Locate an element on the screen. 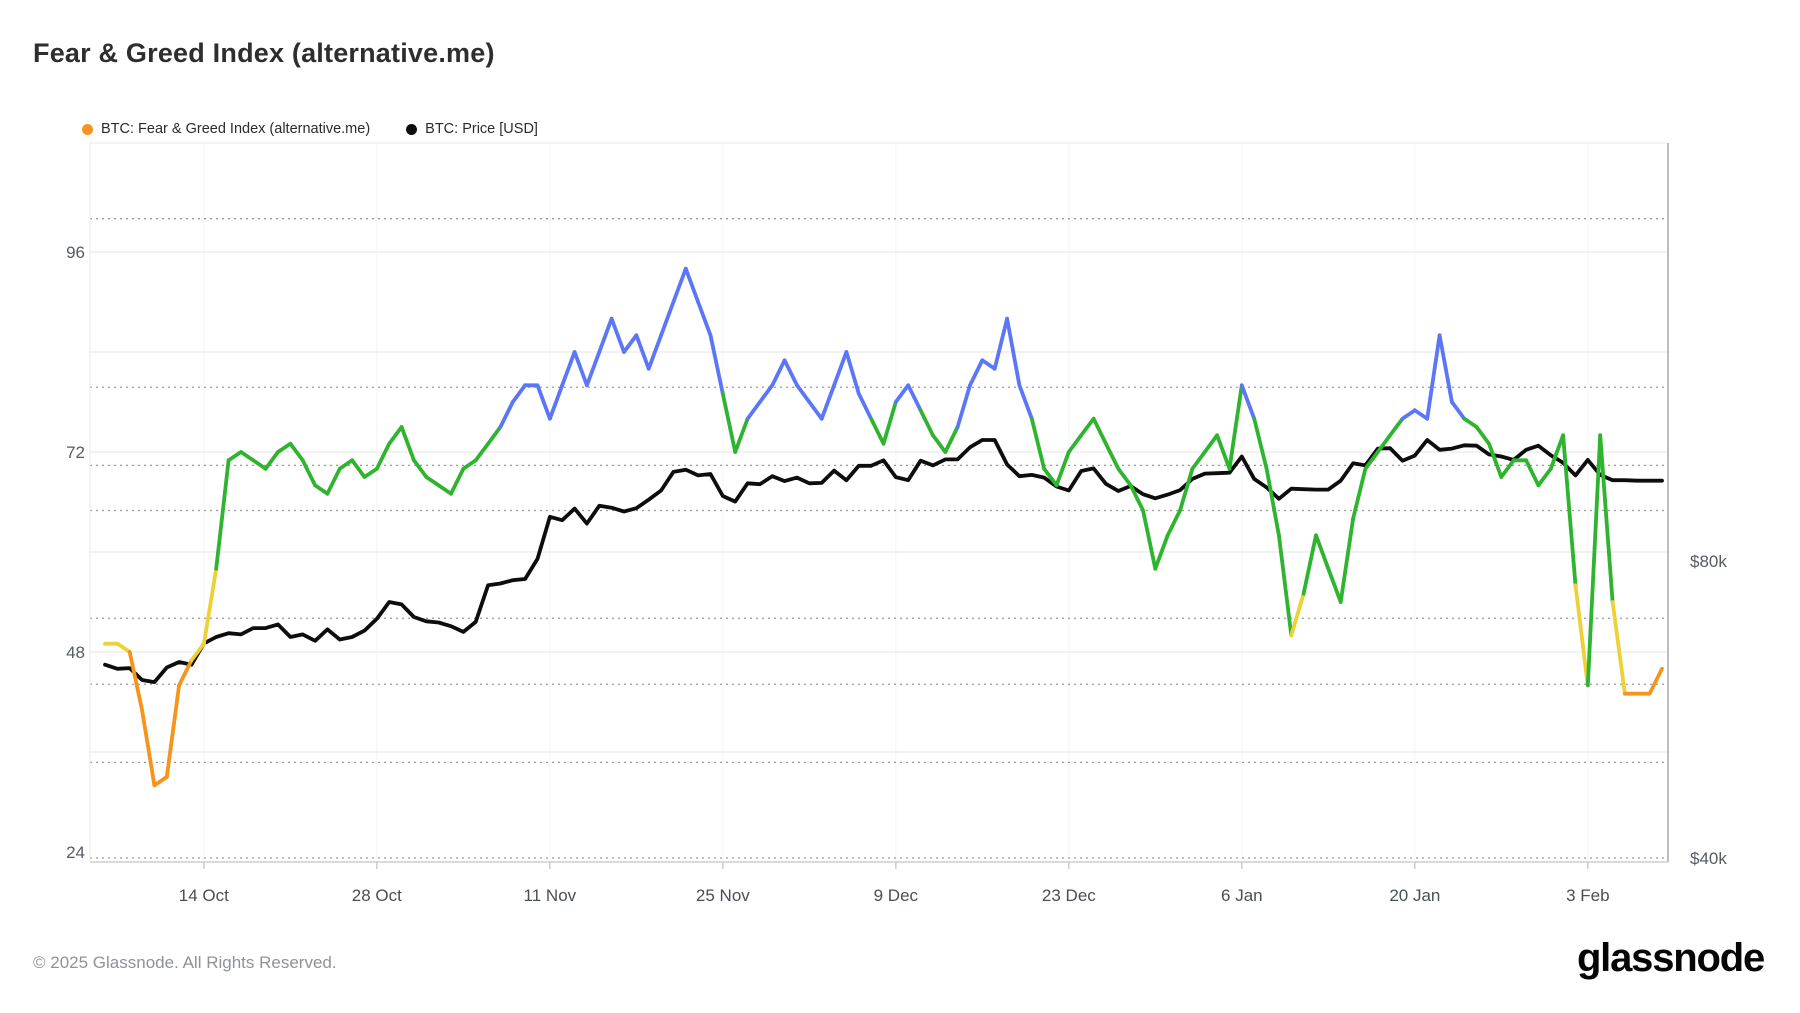 The width and height of the screenshot is (1800, 1013). x-axis-label: 3 Feb is located at coordinates (1587, 895).